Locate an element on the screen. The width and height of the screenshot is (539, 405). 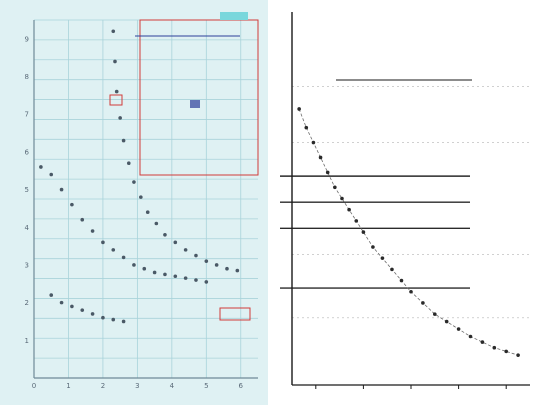
left-y-tick-label: 8 is located at coordinates (27, 77).